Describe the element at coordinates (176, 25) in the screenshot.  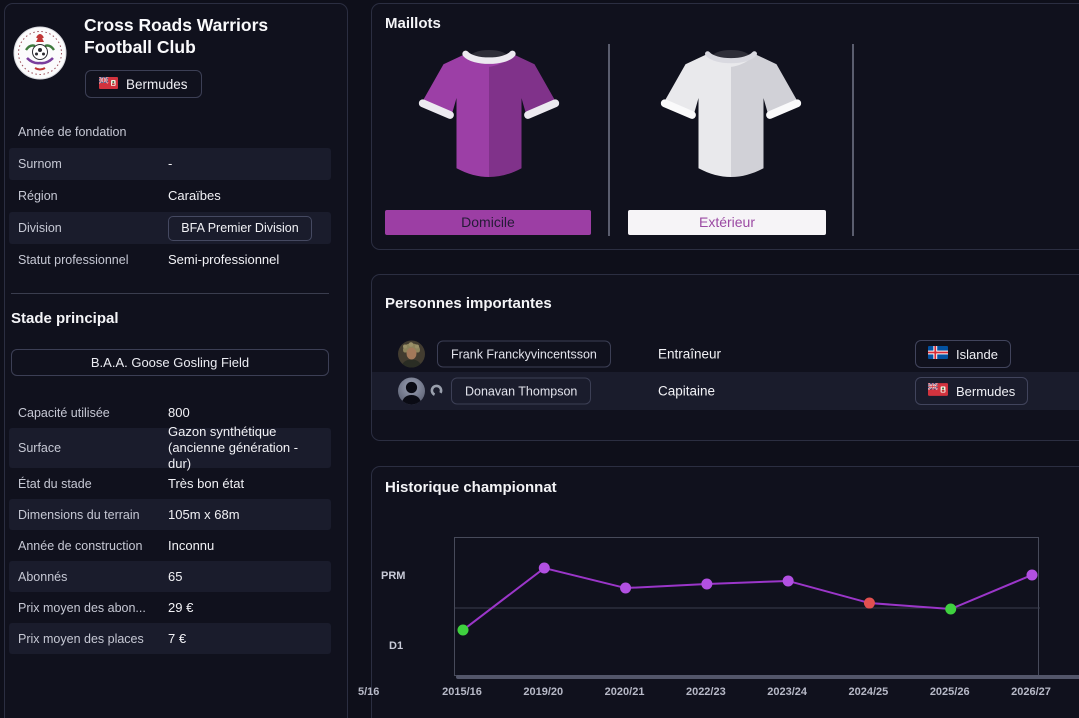
I see `club-name-line1: Cross Roads Warriors` at that location.